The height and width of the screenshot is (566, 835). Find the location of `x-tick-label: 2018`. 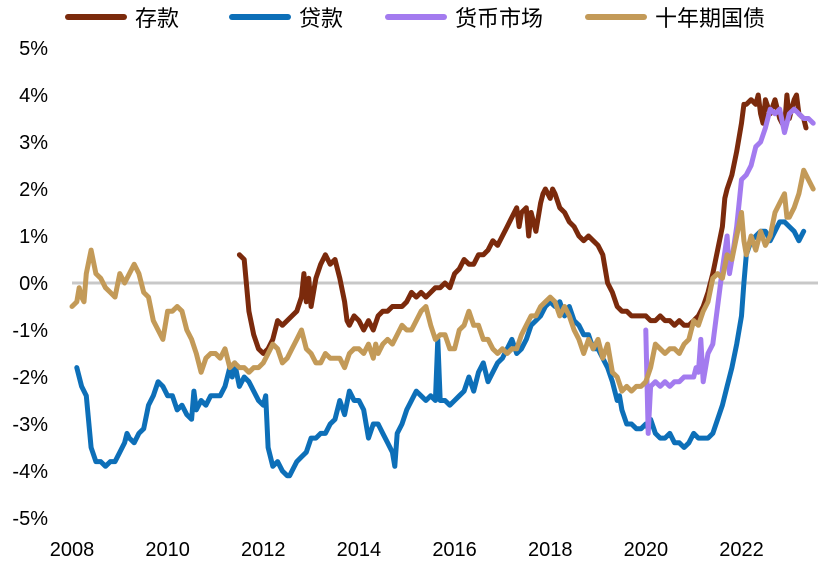

x-tick-label: 2018 is located at coordinates (550, 550).